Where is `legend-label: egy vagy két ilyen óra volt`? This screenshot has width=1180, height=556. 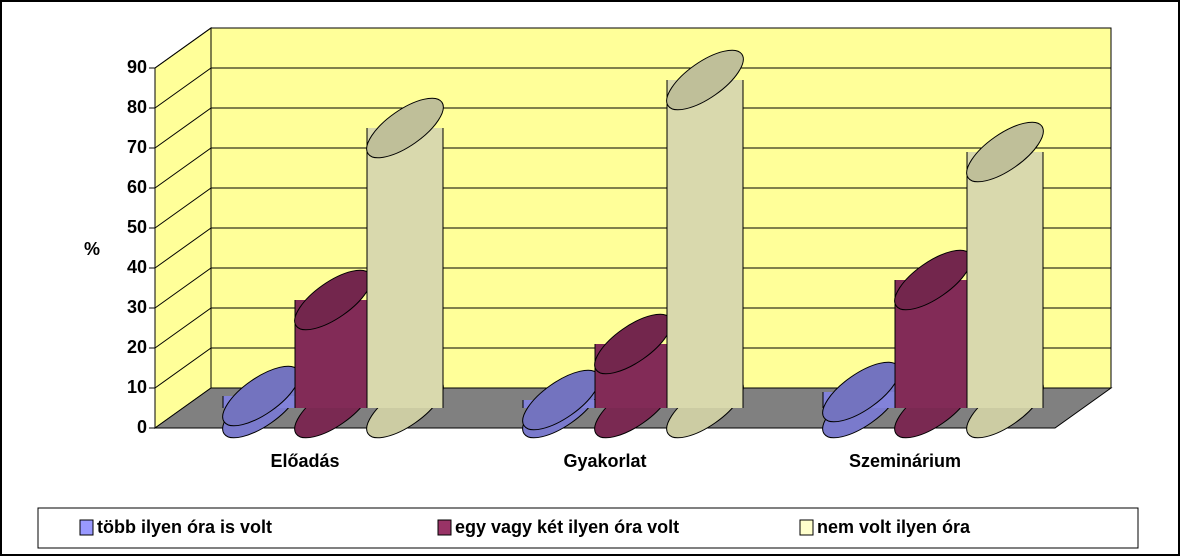 legend-label: egy vagy két ilyen óra volt is located at coordinates (567, 527).